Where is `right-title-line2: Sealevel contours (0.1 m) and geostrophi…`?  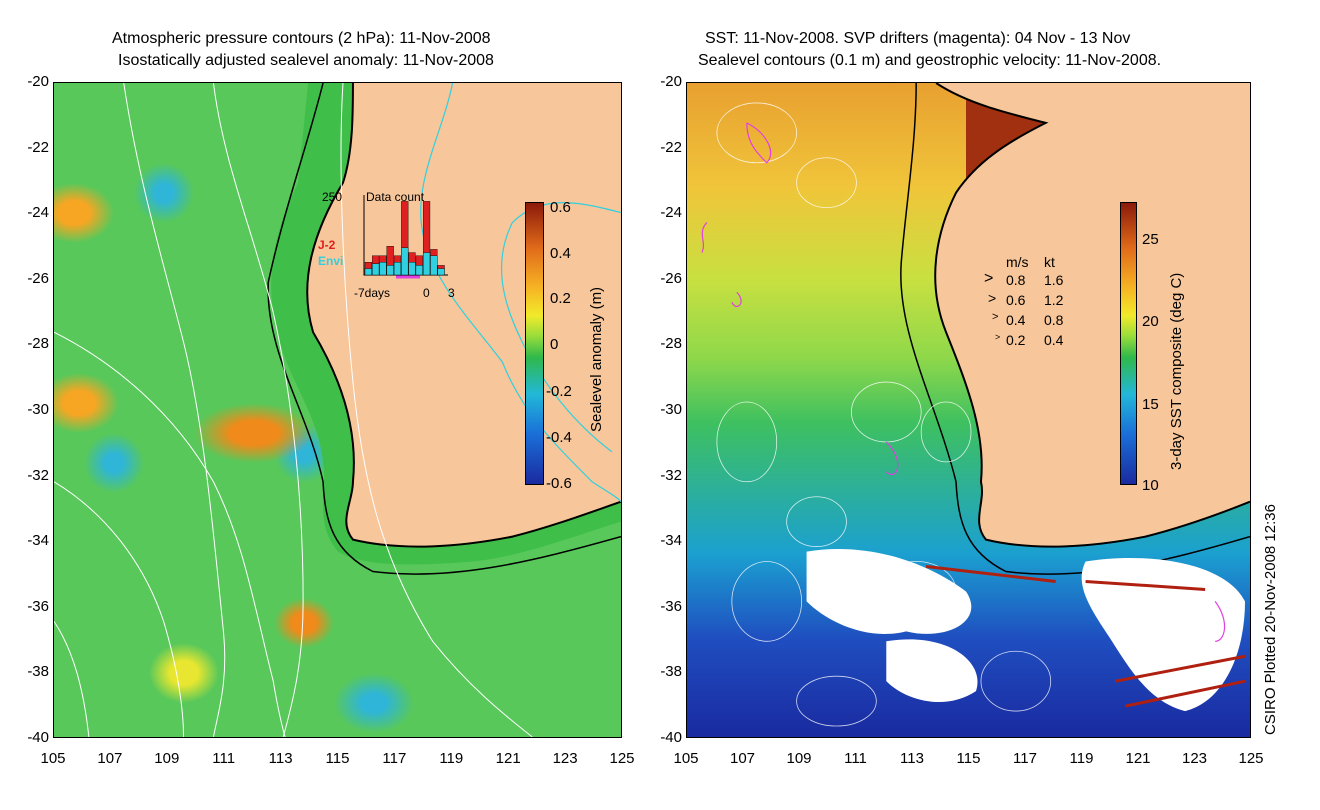
right-title-line2: Sealevel contours (0.1 m) and geostrophi… is located at coordinates (930, 60).